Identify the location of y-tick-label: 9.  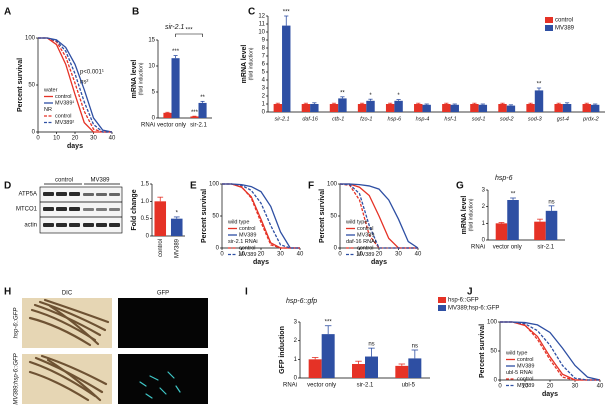
(264, 41).